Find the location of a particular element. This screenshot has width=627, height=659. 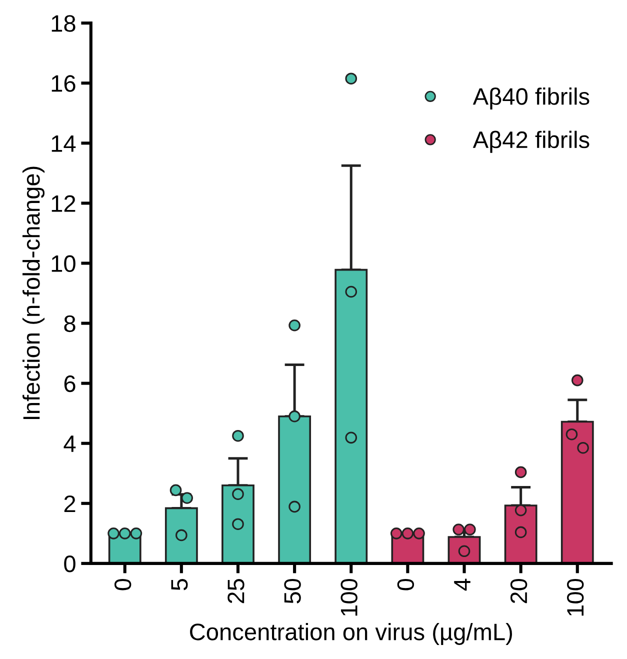

x-tick-label: 20 is located at coordinates (519, 591).